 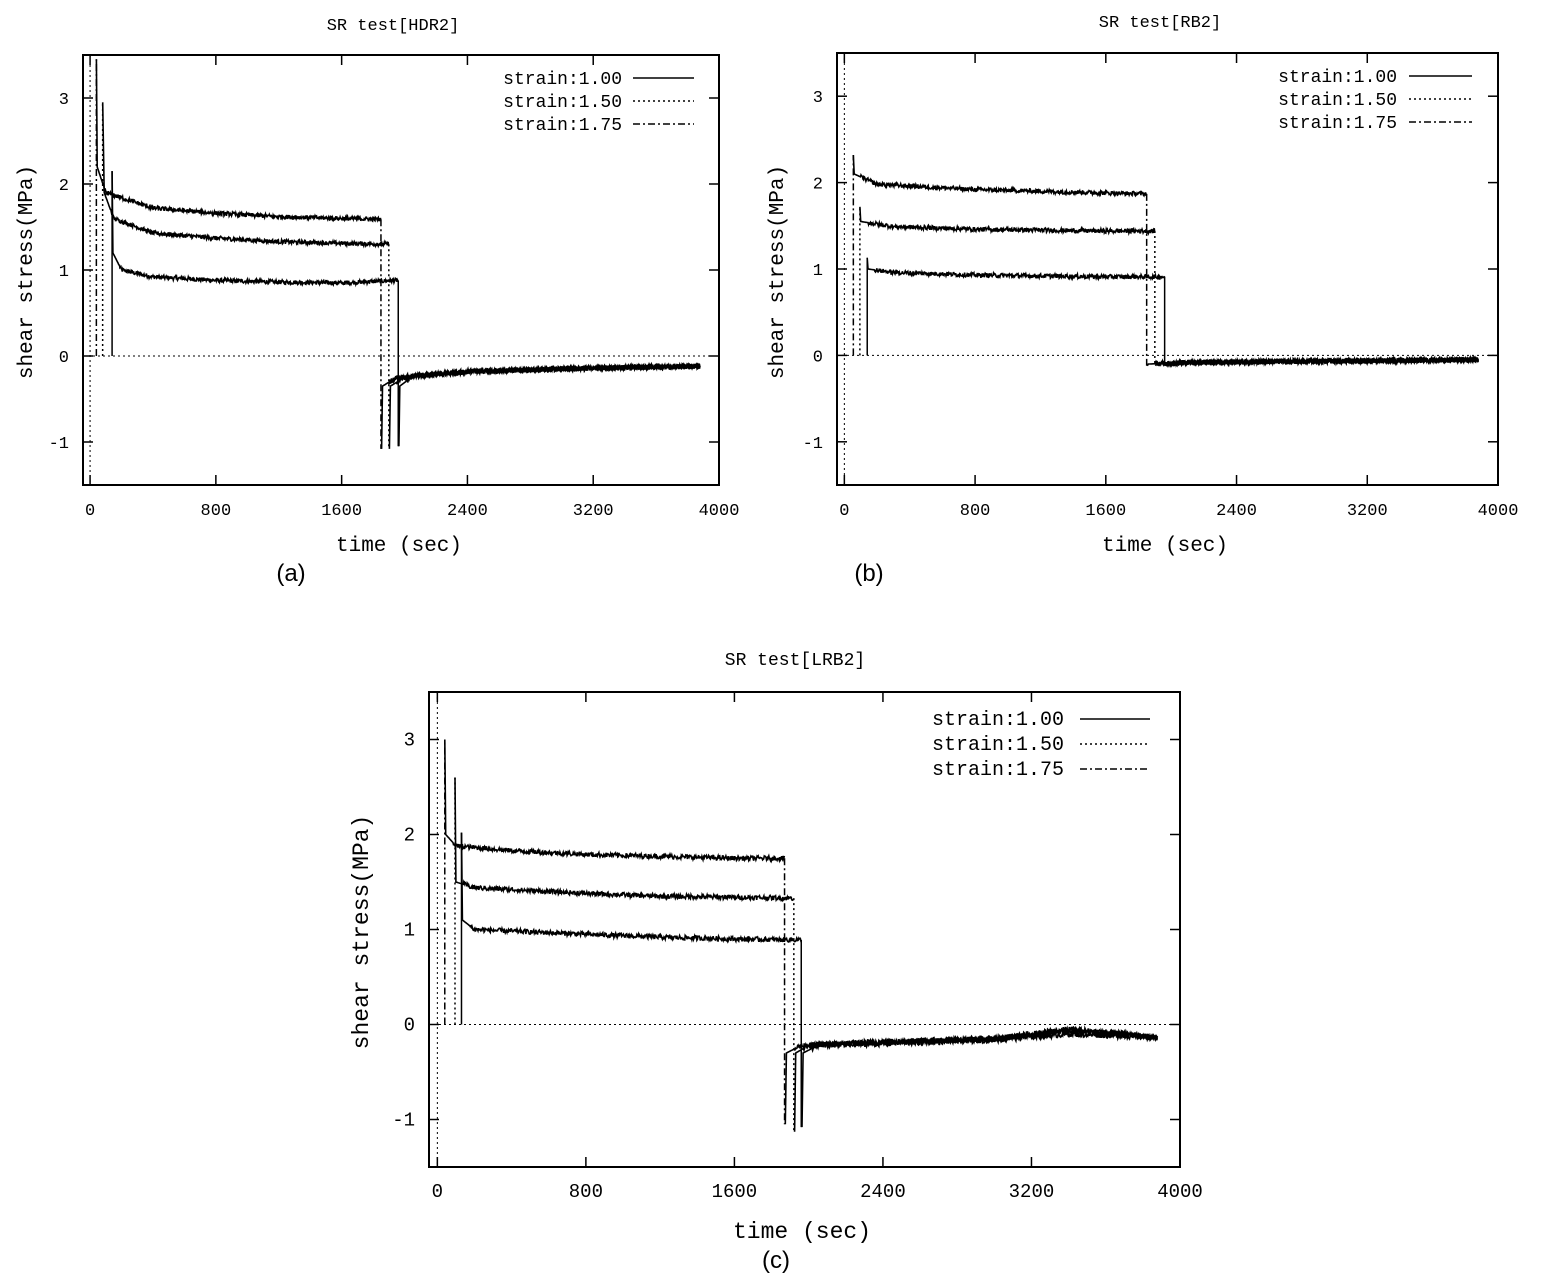 I want to click on chart-title: SR test[RB2], so click(x=1160, y=23).